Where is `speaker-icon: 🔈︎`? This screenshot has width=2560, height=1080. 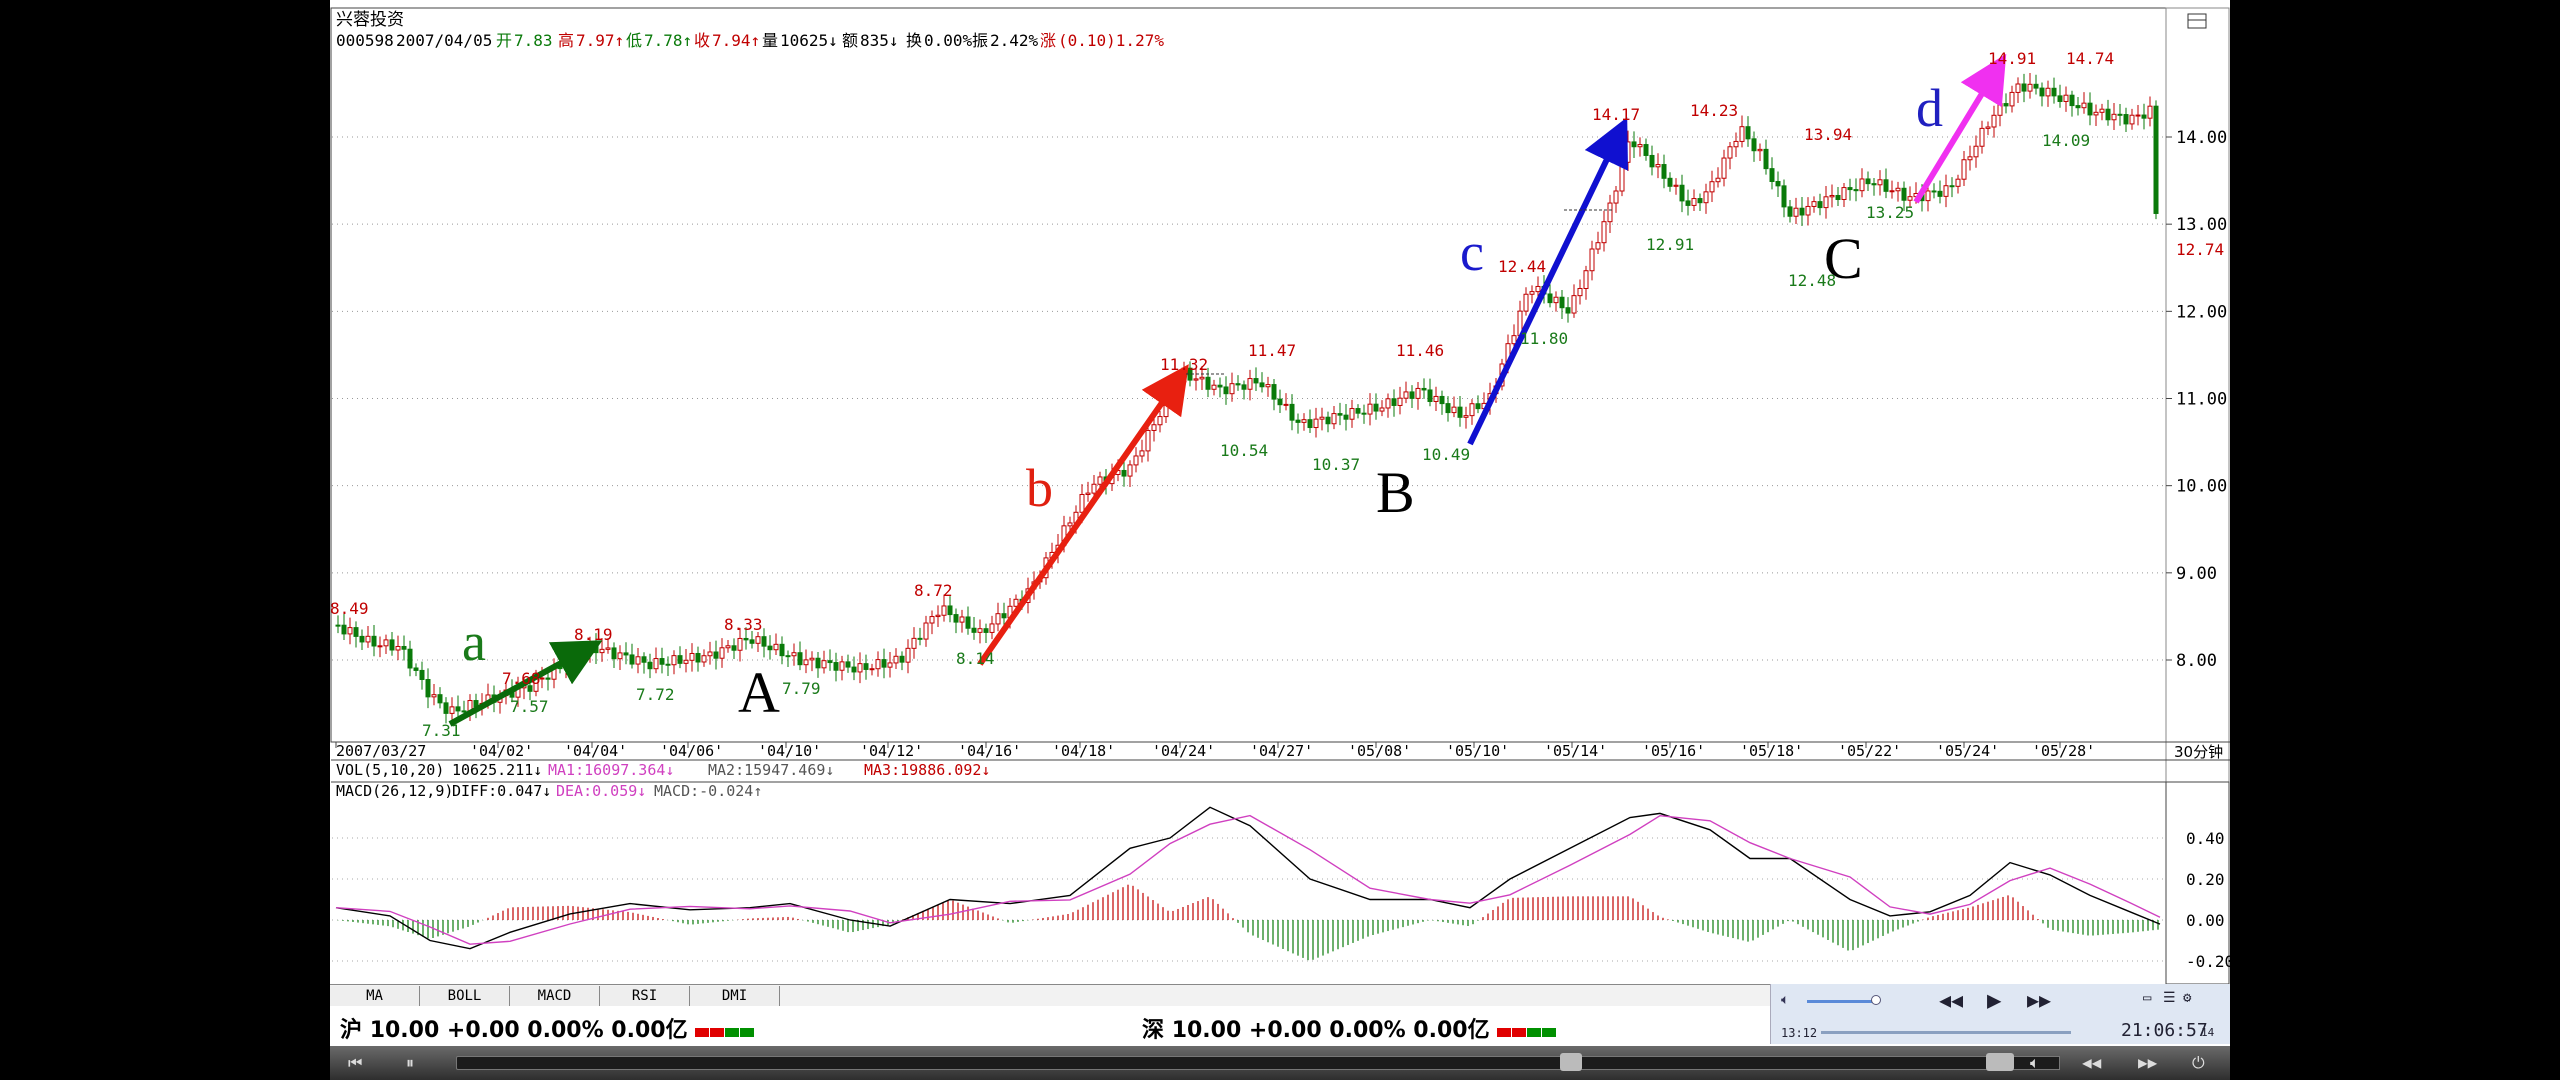 speaker-icon: 🔈︎ is located at coordinates (2035, 1062).